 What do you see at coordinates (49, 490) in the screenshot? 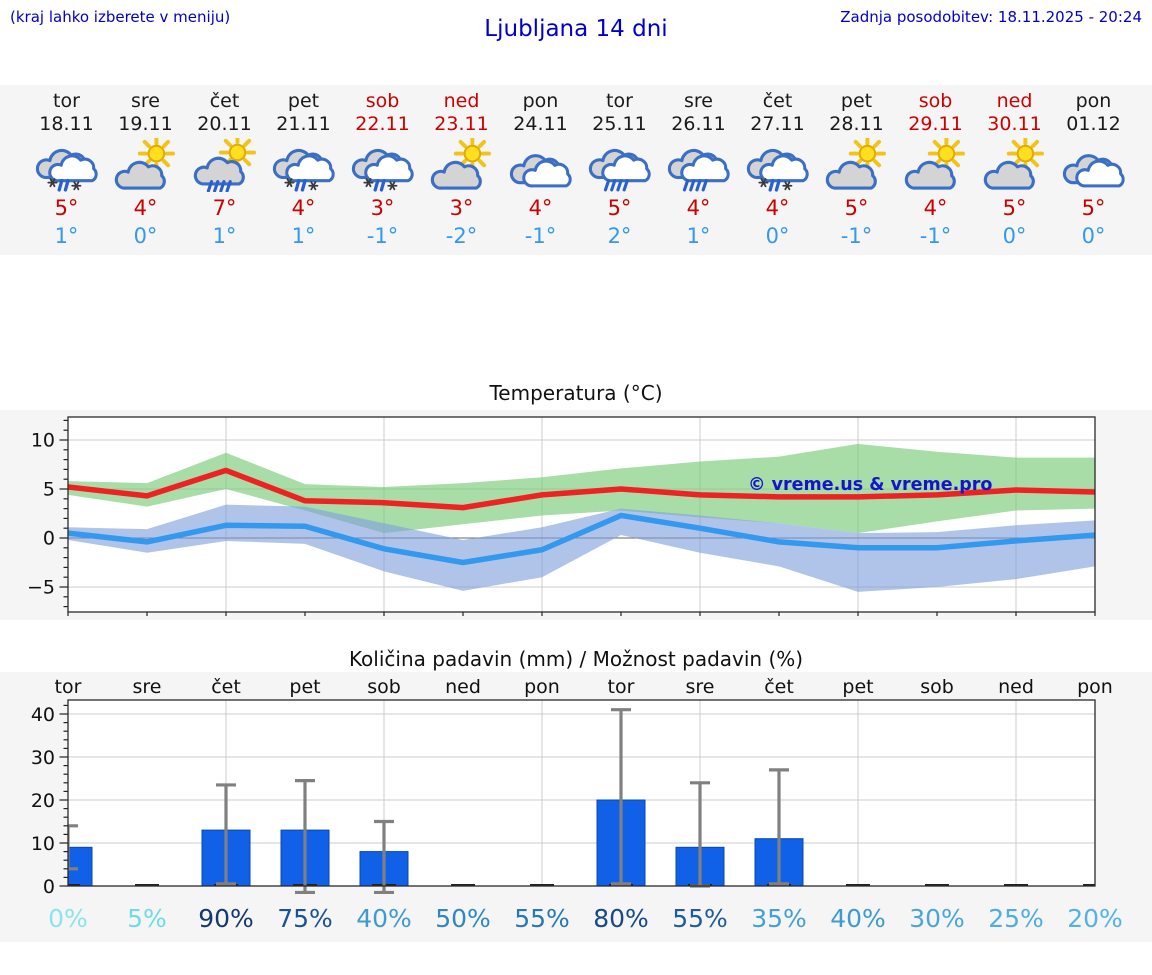
I see `y-tick-label: 5` at bounding box center [49, 490].